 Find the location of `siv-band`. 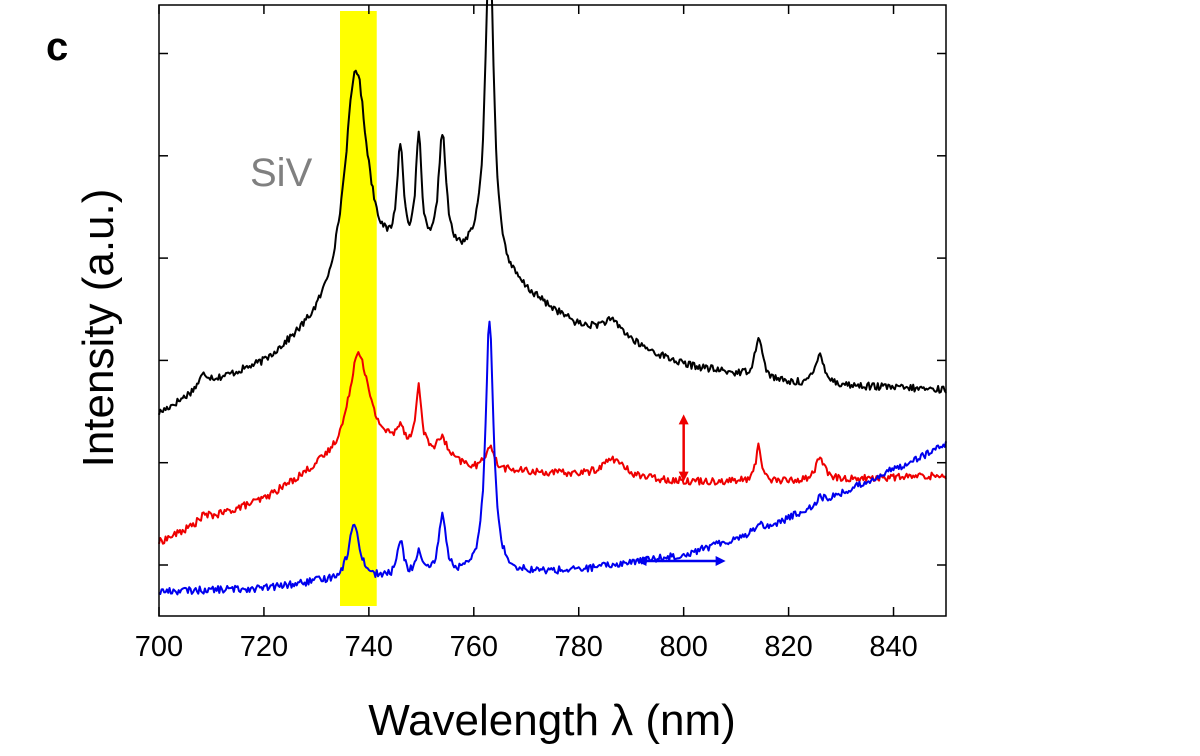

siv-band is located at coordinates (358, 308).